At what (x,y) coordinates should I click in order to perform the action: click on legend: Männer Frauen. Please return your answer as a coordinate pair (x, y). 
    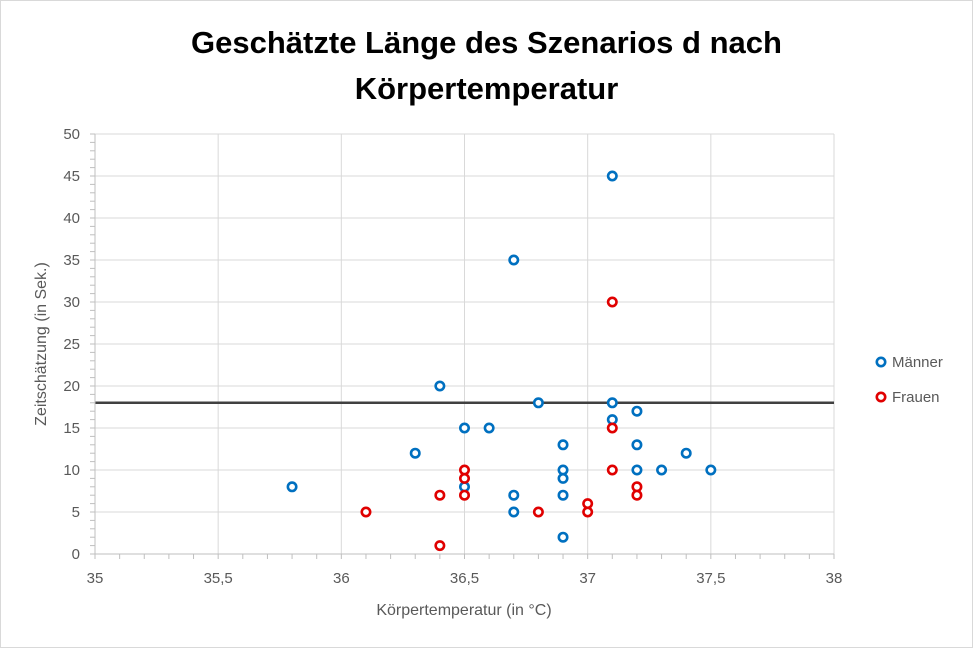
    Looking at the image, I should click on (909, 380).